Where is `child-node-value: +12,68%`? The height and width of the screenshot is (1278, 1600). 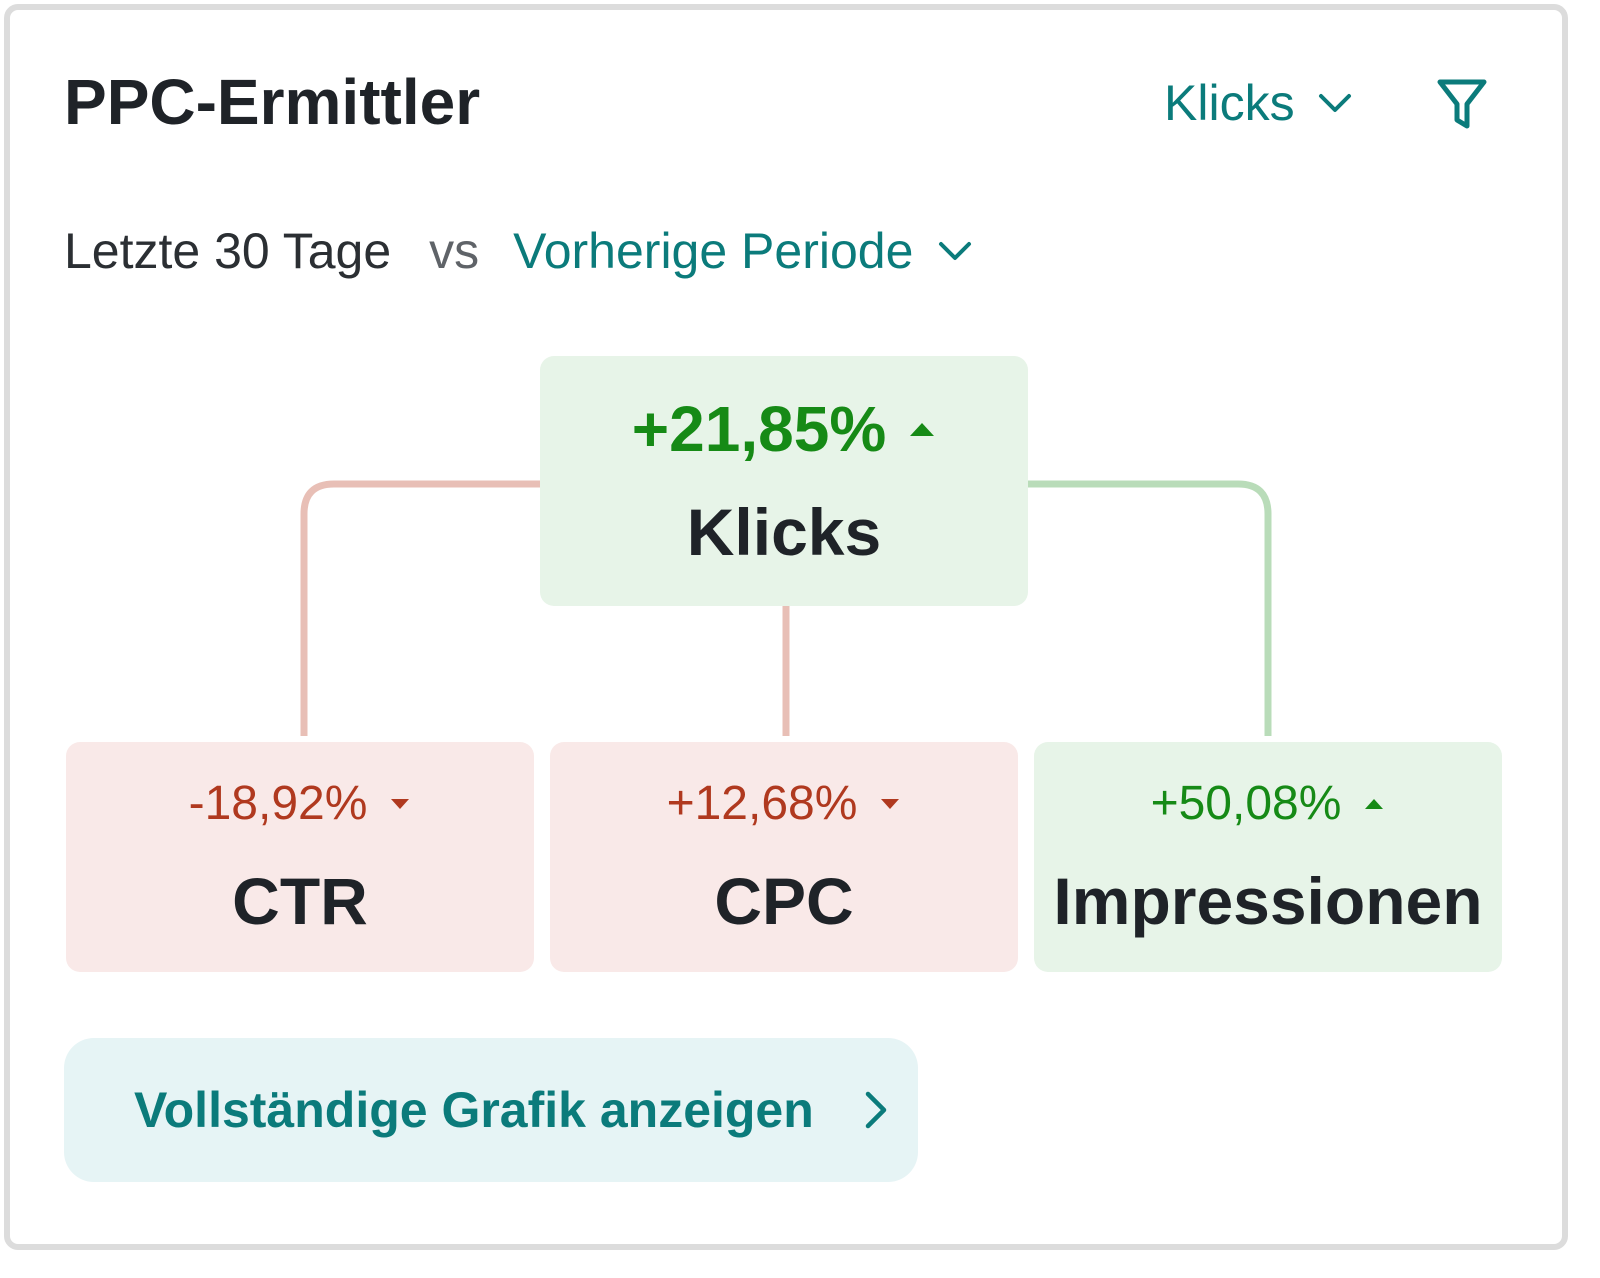
child-node-value: +12,68% is located at coordinates (784, 804).